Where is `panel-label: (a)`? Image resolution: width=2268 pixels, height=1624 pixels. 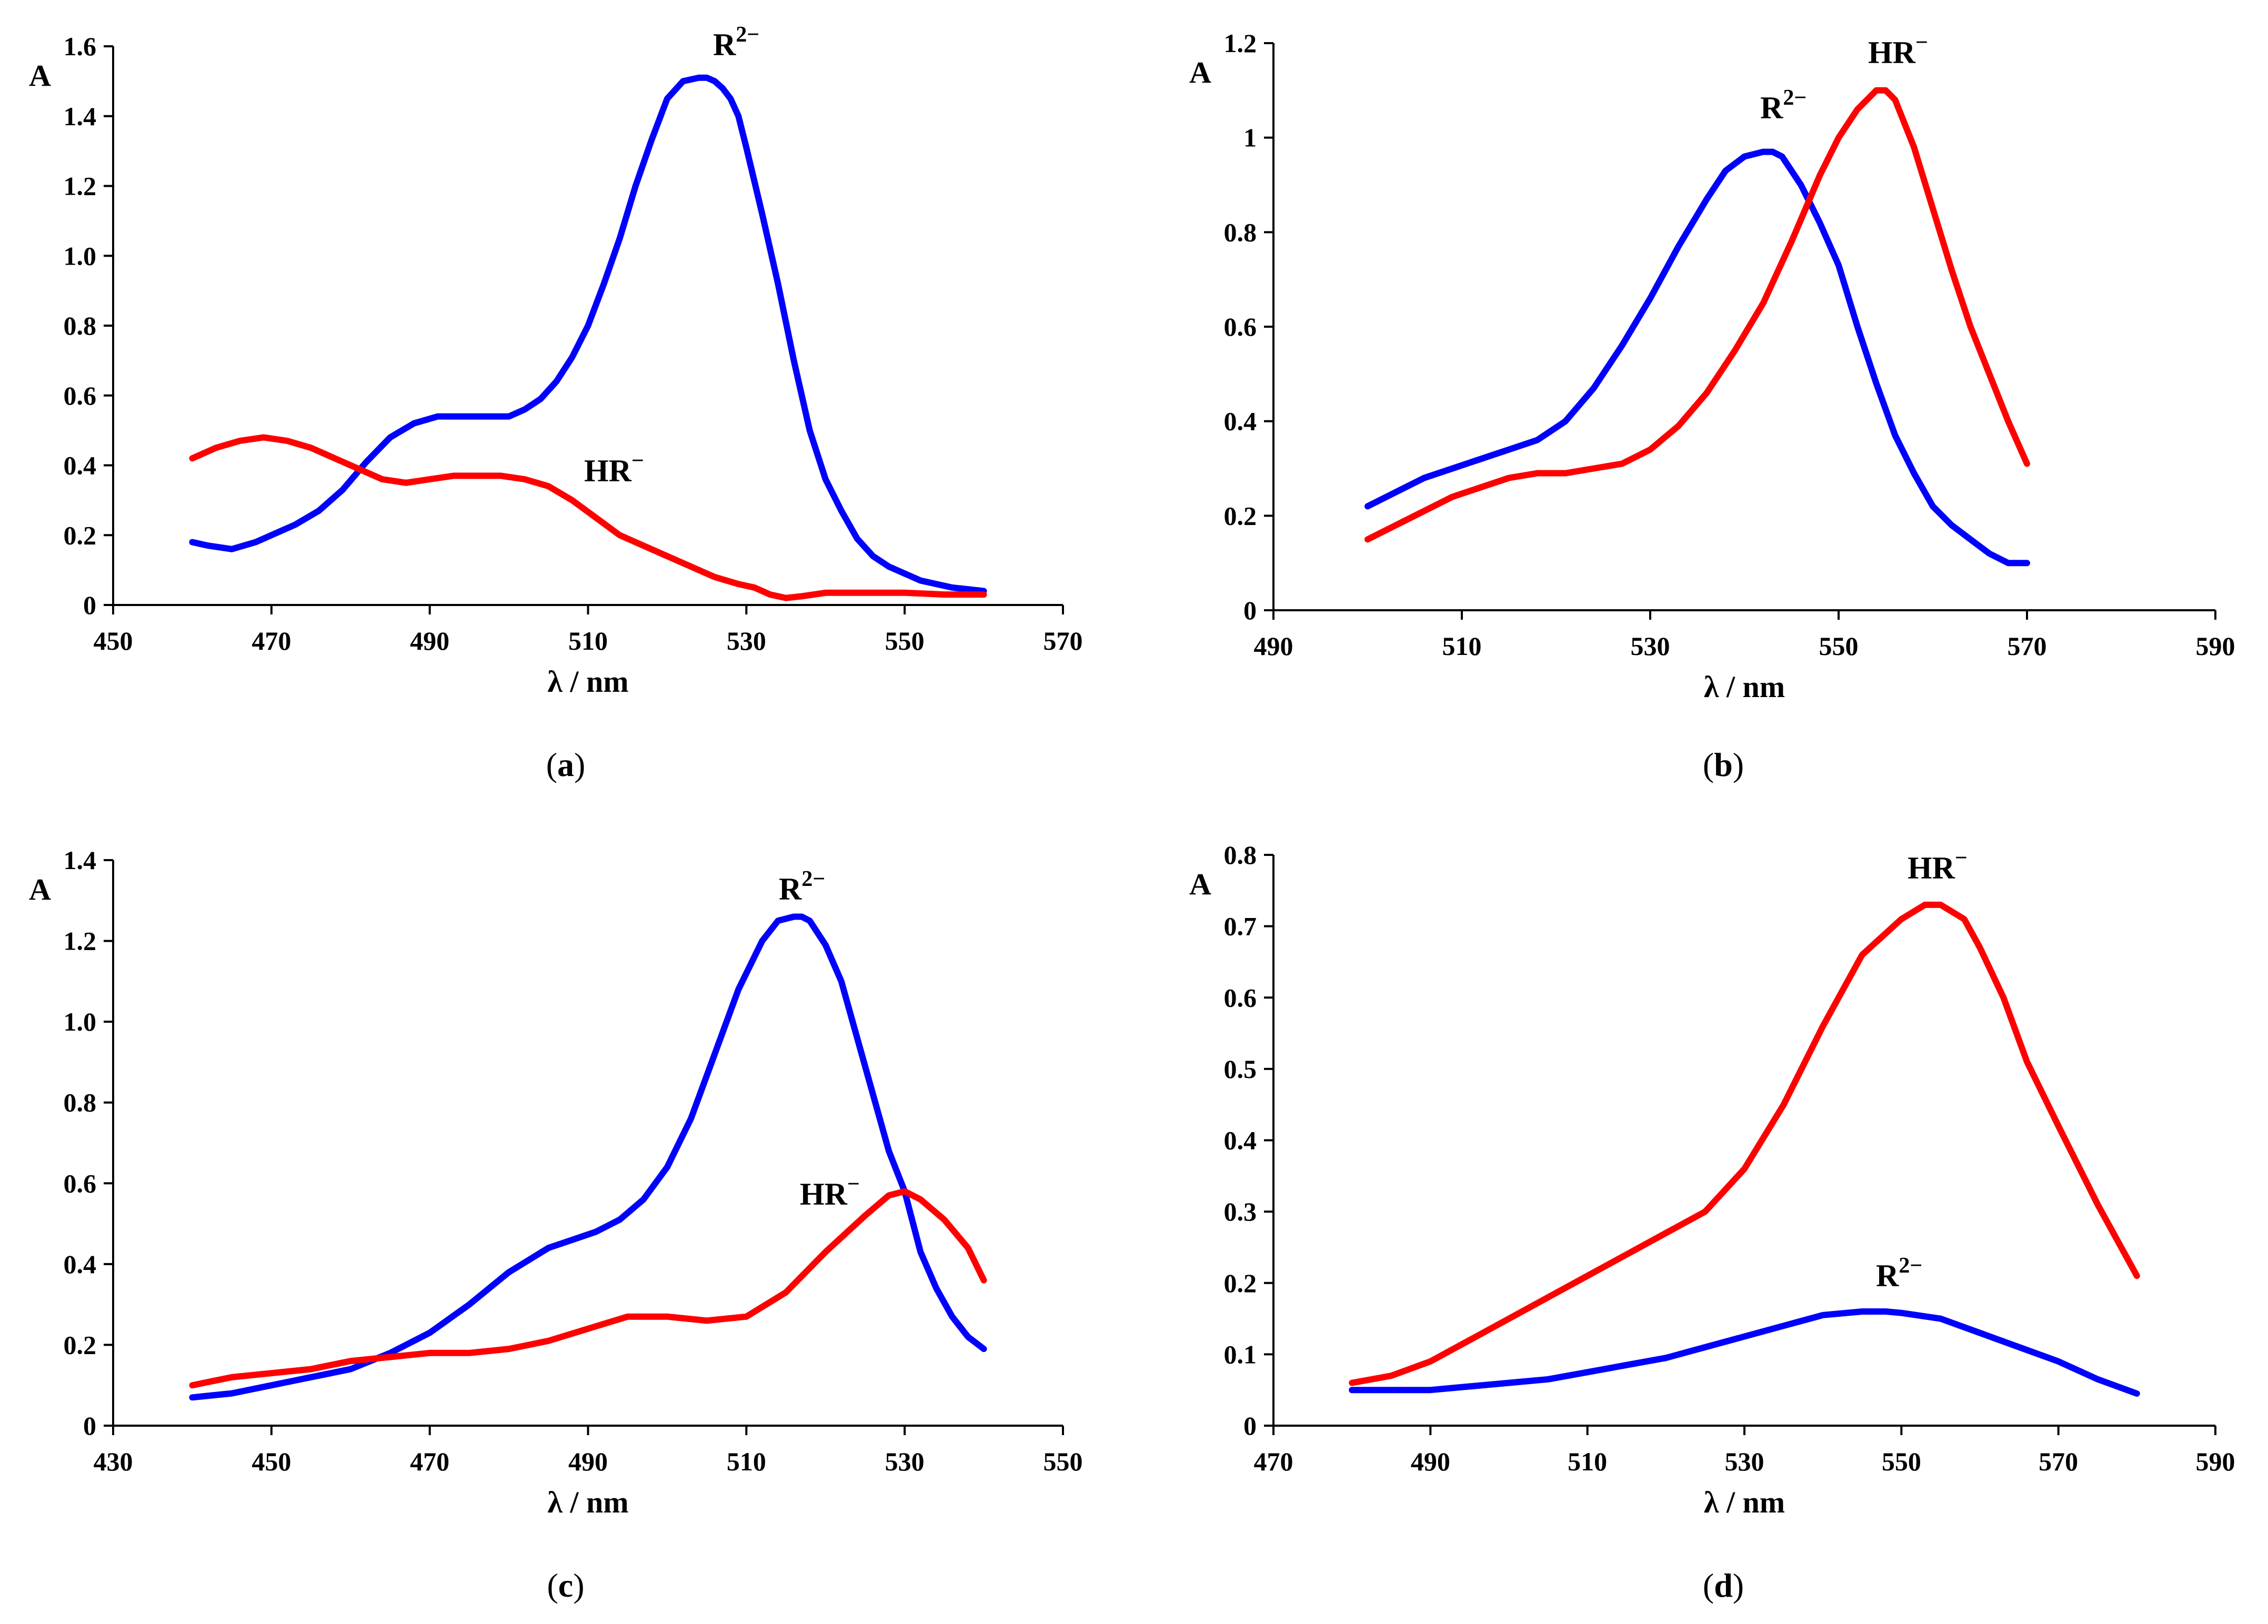
panel-label: (a) is located at coordinates (566, 764).